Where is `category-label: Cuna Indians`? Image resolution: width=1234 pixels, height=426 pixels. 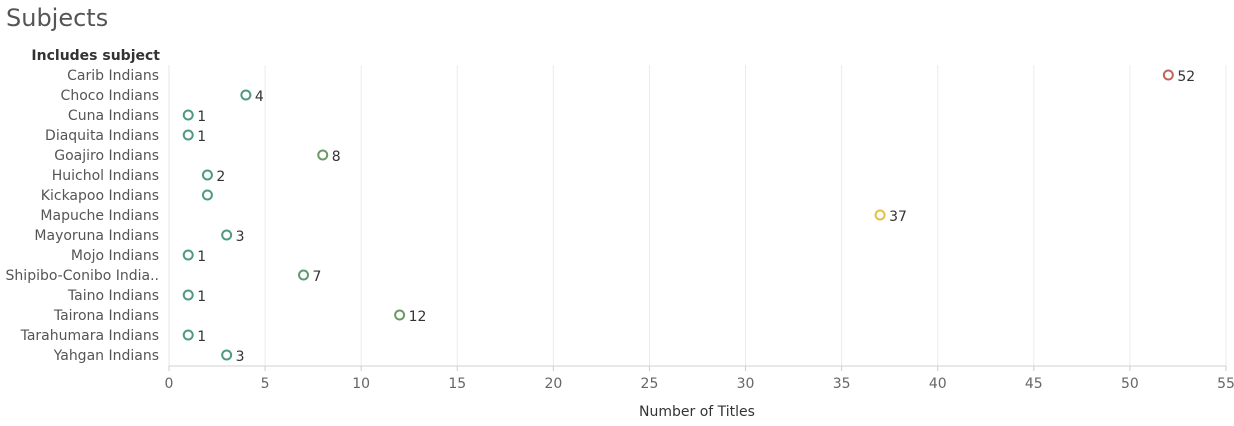
category-label: Cuna Indians is located at coordinates (113, 116).